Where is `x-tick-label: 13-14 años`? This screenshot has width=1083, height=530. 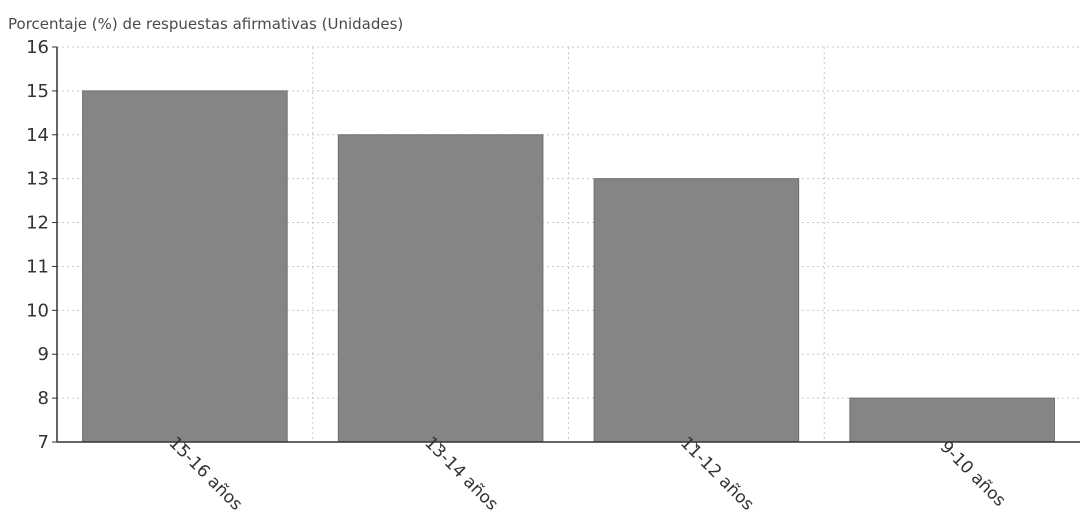
x-tick-label: 13-14 años is located at coordinates (461, 474).